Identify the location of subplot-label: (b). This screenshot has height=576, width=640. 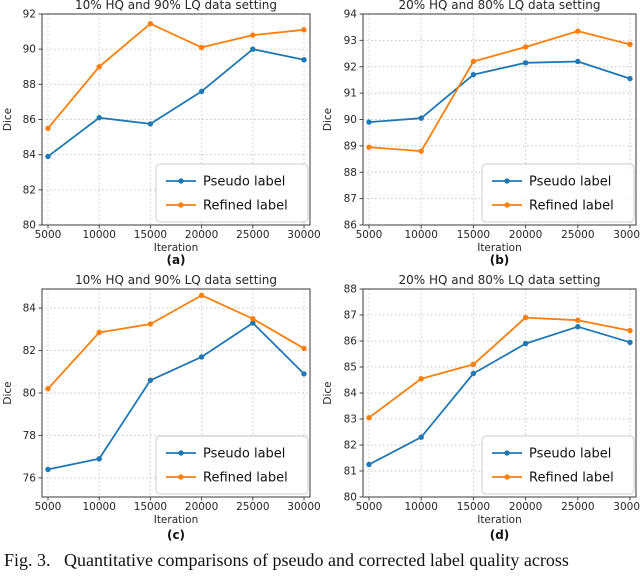
(500, 260).